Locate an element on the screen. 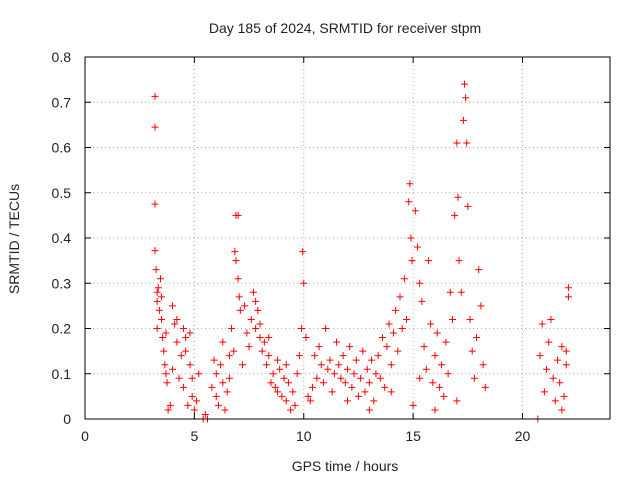 The height and width of the screenshot is (480, 640). y-tick-label: 0.2 is located at coordinates (62, 329).